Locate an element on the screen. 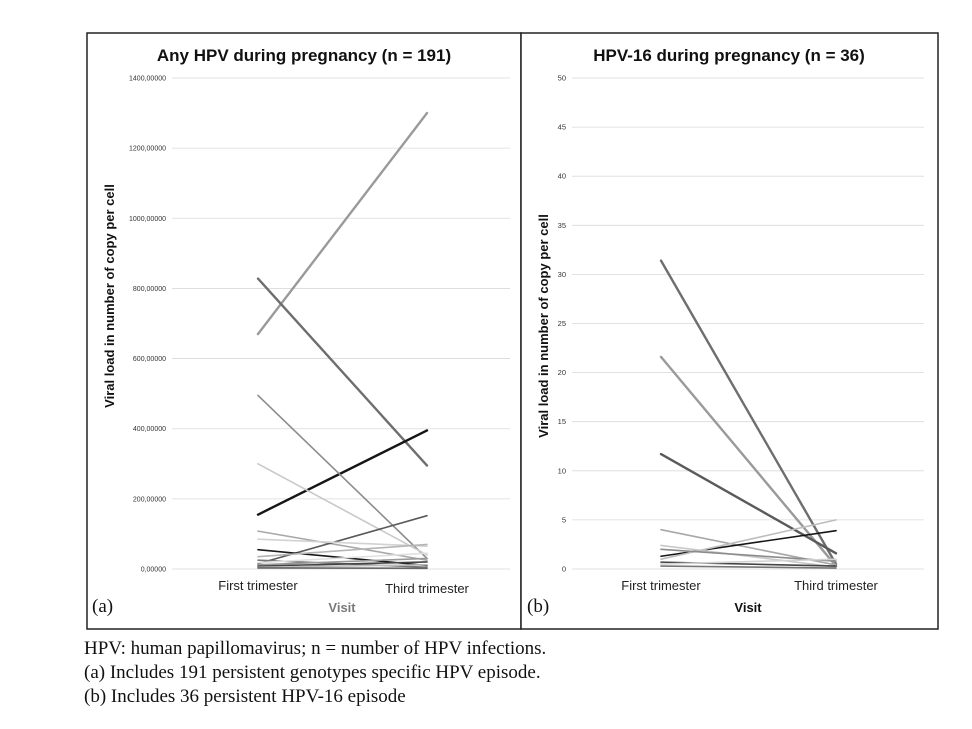 The height and width of the screenshot is (729, 972). panel-a-y-tick-label: 200,00000 is located at coordinates (149, 499).